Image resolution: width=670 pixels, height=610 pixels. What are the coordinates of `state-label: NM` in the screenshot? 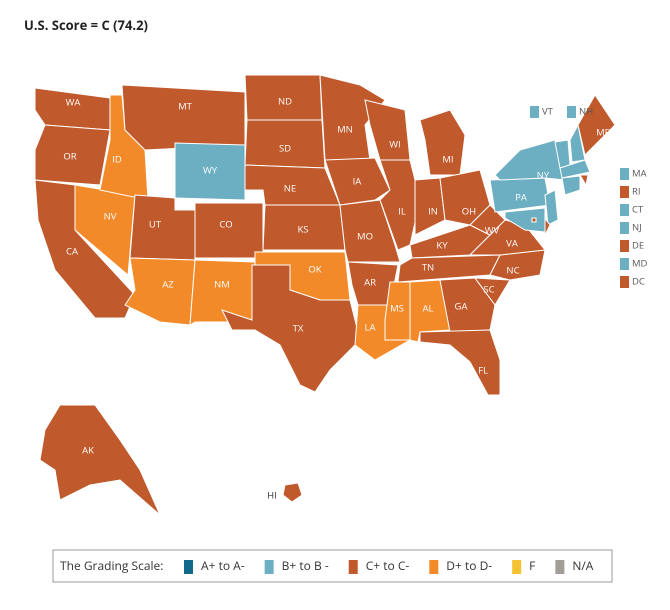 It's located at (222, 284).